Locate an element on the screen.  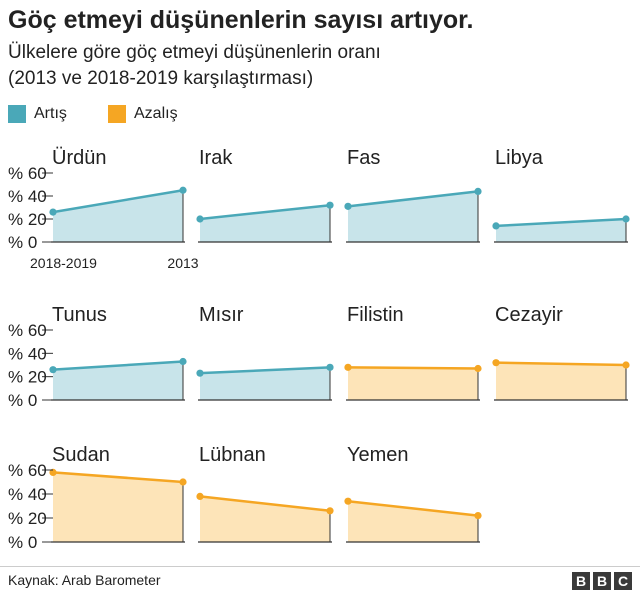
x-tick-label: 2018-2019 is located at coordinates (63, 263).